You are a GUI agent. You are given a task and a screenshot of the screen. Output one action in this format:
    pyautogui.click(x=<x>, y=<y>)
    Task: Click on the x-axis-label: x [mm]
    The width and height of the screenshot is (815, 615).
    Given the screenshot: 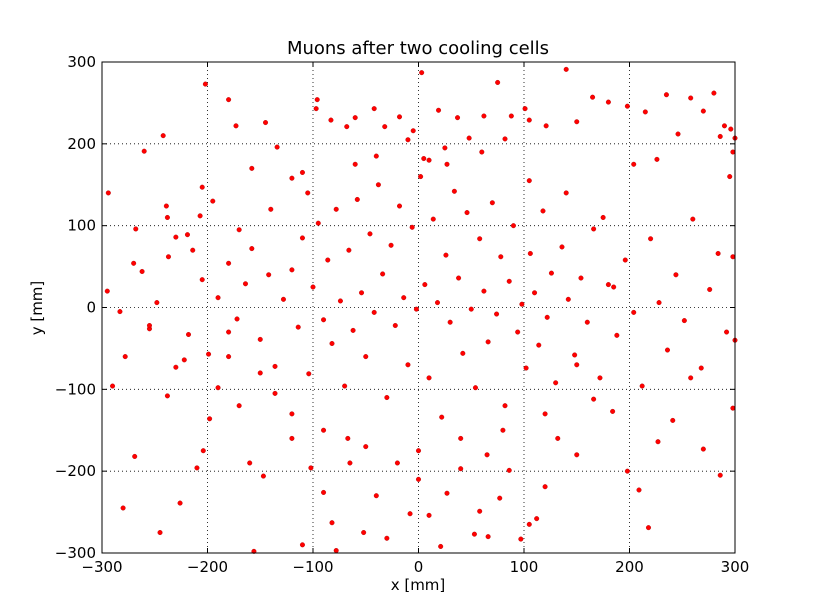 What is the action you would take?
    pyautogui.click(x=418, y=585)
    